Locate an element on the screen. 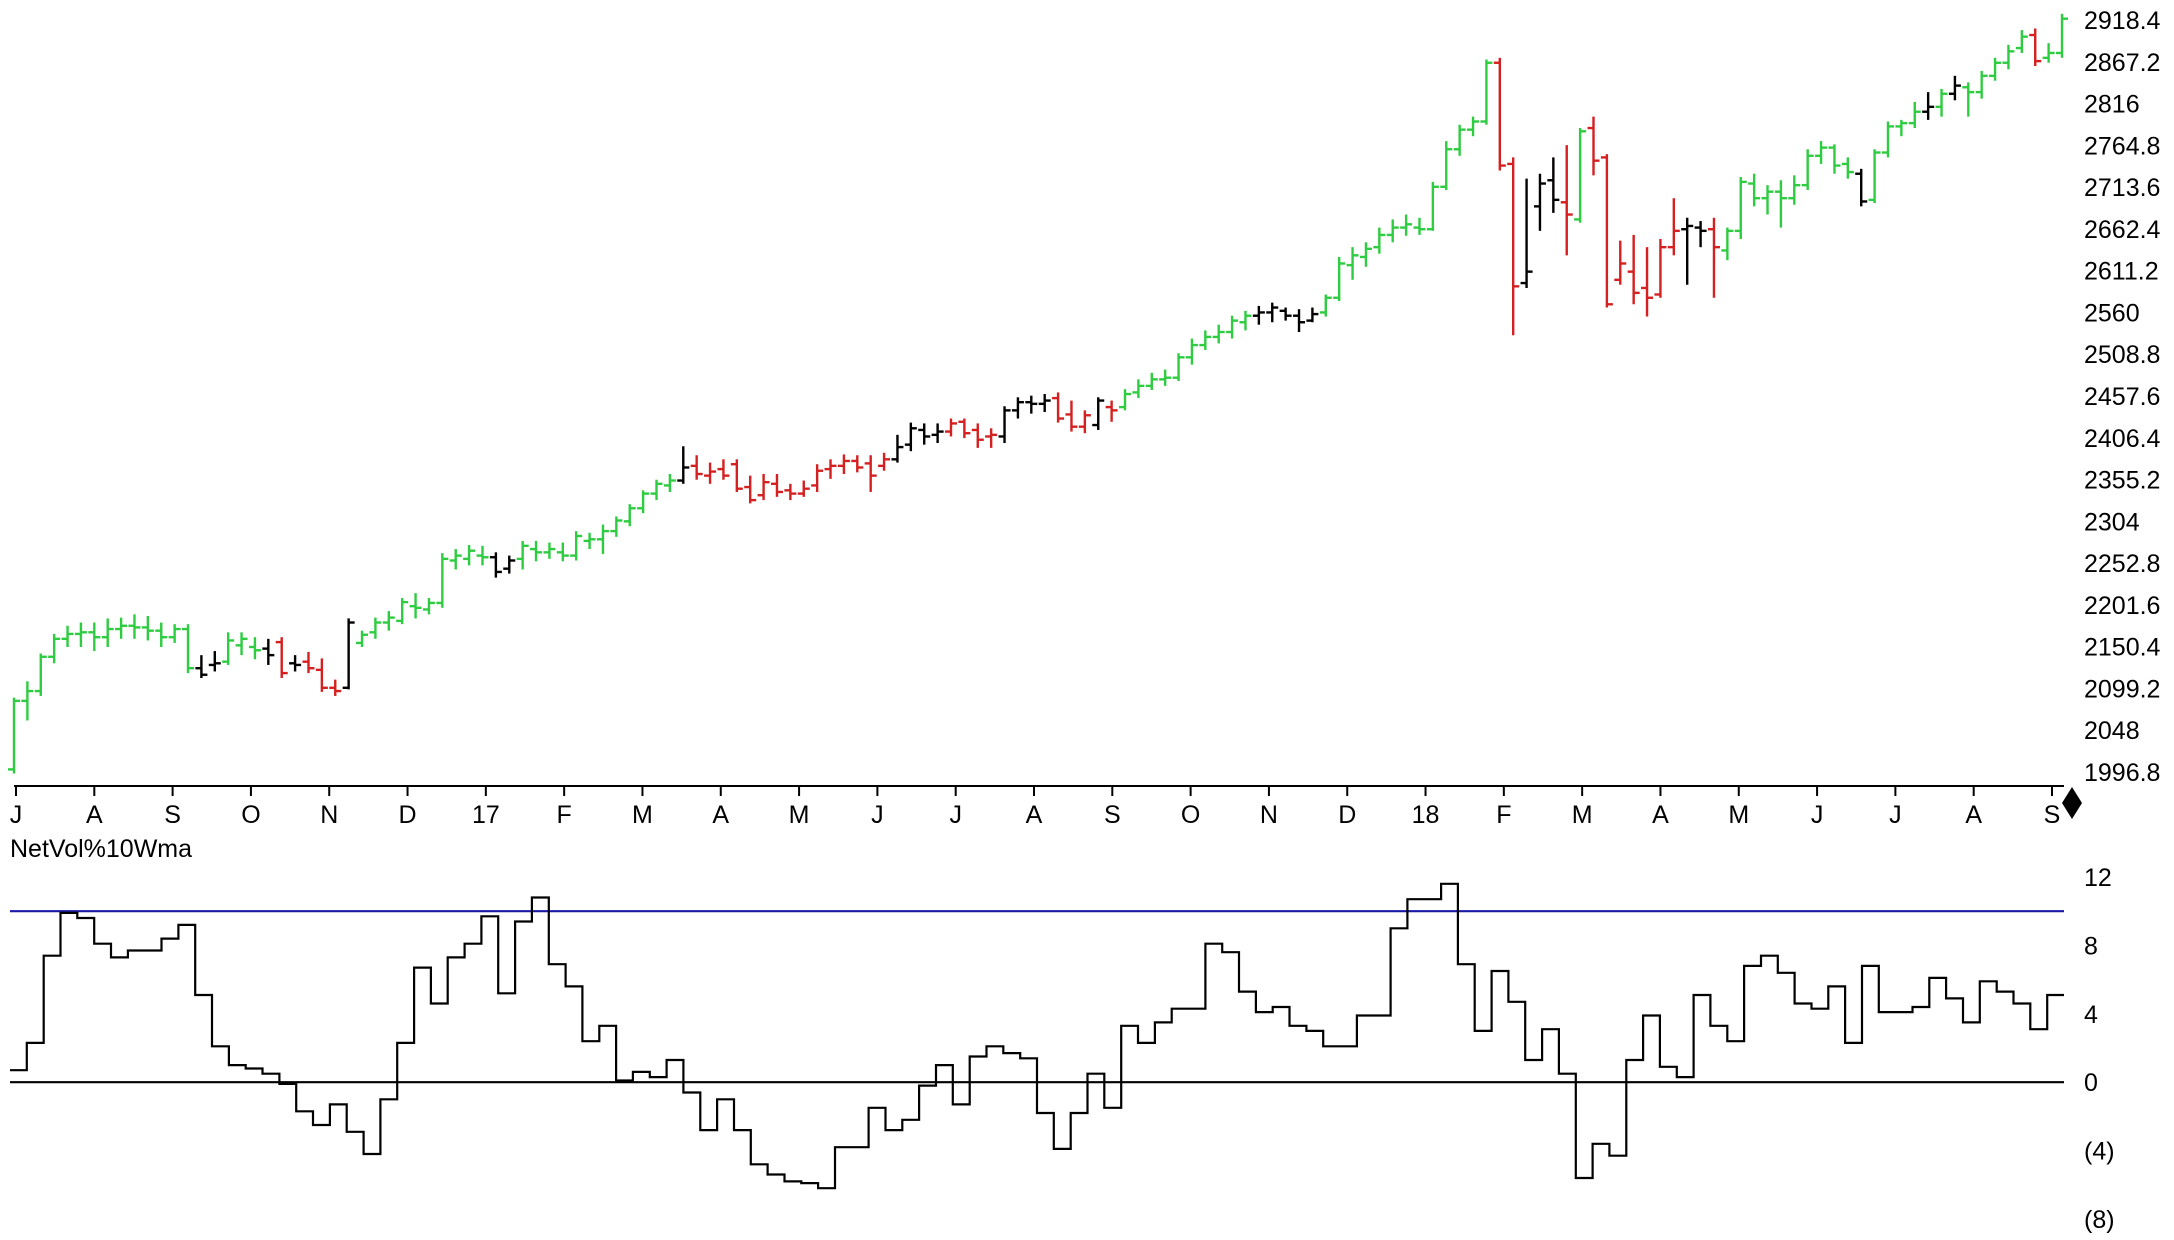 This screenshot has height=1240, width=2174. indicator-y-tick-label: 12 is located at coordinates (2098, 878).